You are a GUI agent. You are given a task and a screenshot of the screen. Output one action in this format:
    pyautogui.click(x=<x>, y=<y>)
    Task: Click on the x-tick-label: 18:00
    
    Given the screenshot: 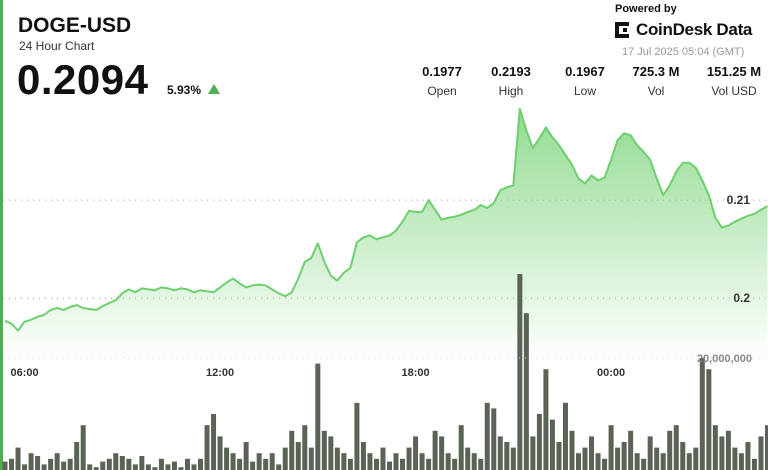 What is the action you would take?
    pyautogui.click(x=416, y=373)
    